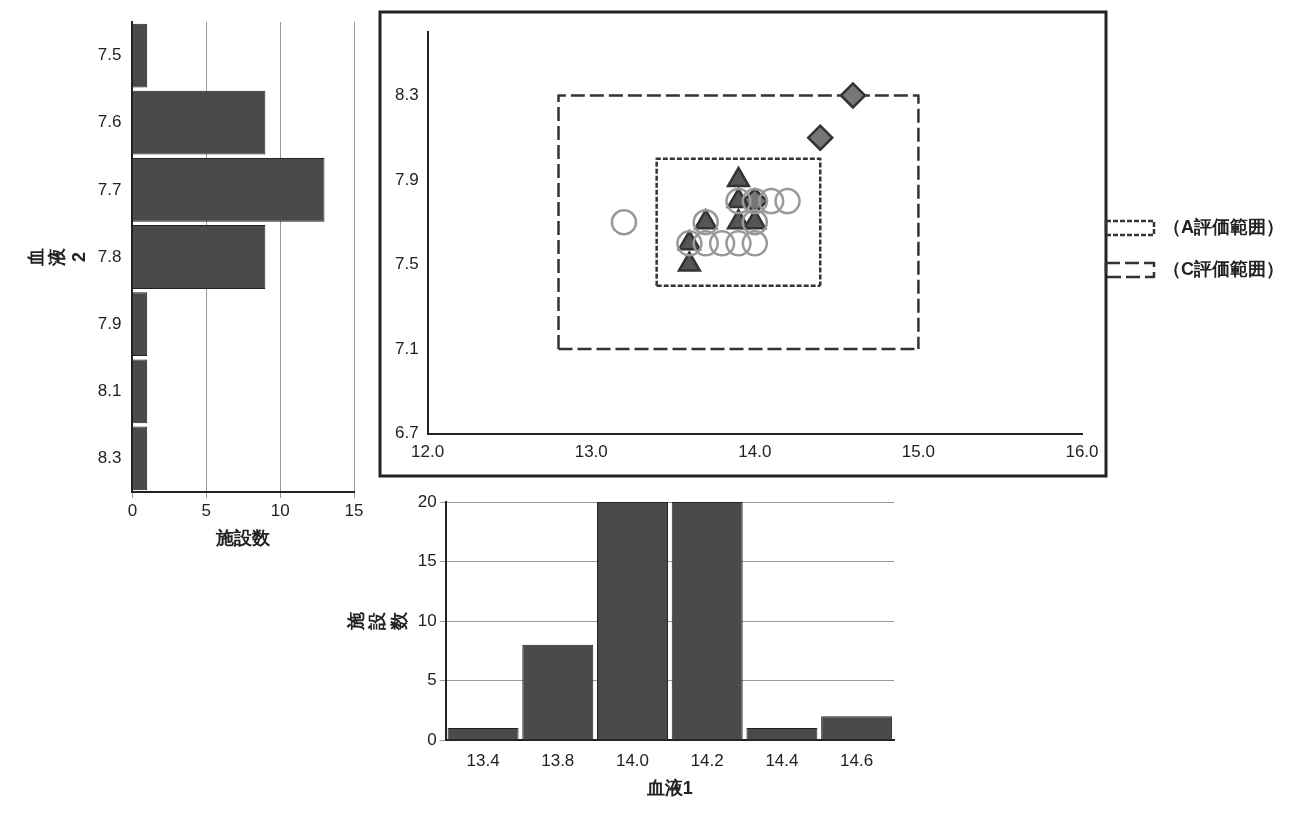 This screenshot has height=816, width=1314. I want to click on x-tick-label: 14.4, so click(782, 760).